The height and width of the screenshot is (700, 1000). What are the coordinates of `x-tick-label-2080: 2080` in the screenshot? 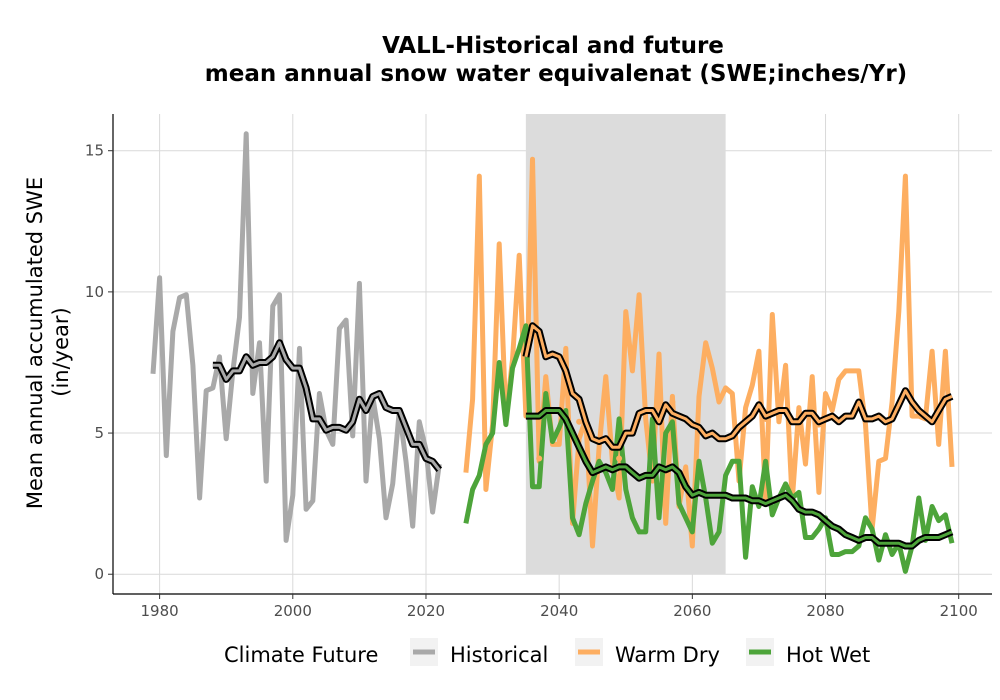 It's located at (825, 611).